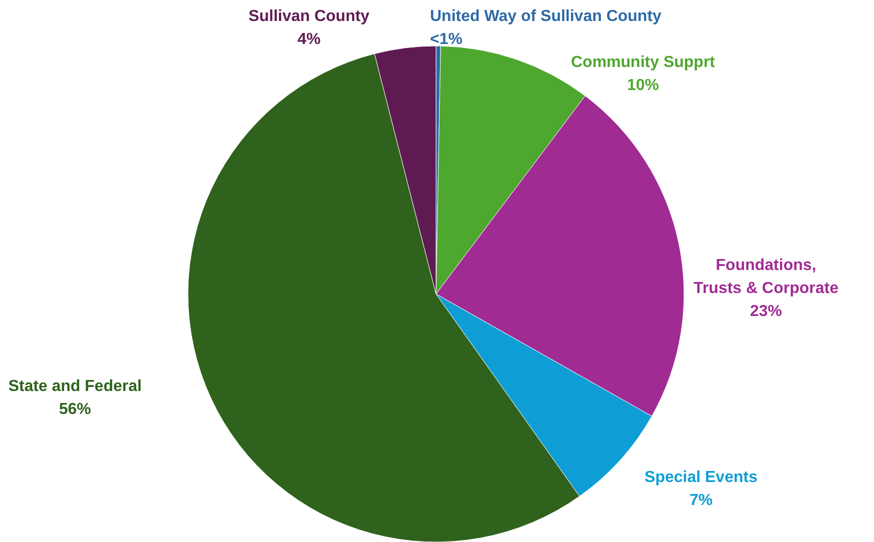 The image size is (874, 542). I want to click on slice-label: Special Events, so click(701, 477).